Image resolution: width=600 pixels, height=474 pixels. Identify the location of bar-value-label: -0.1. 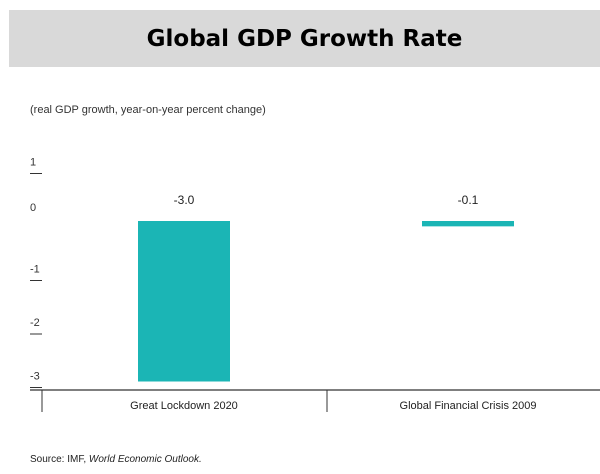
(468, 200).